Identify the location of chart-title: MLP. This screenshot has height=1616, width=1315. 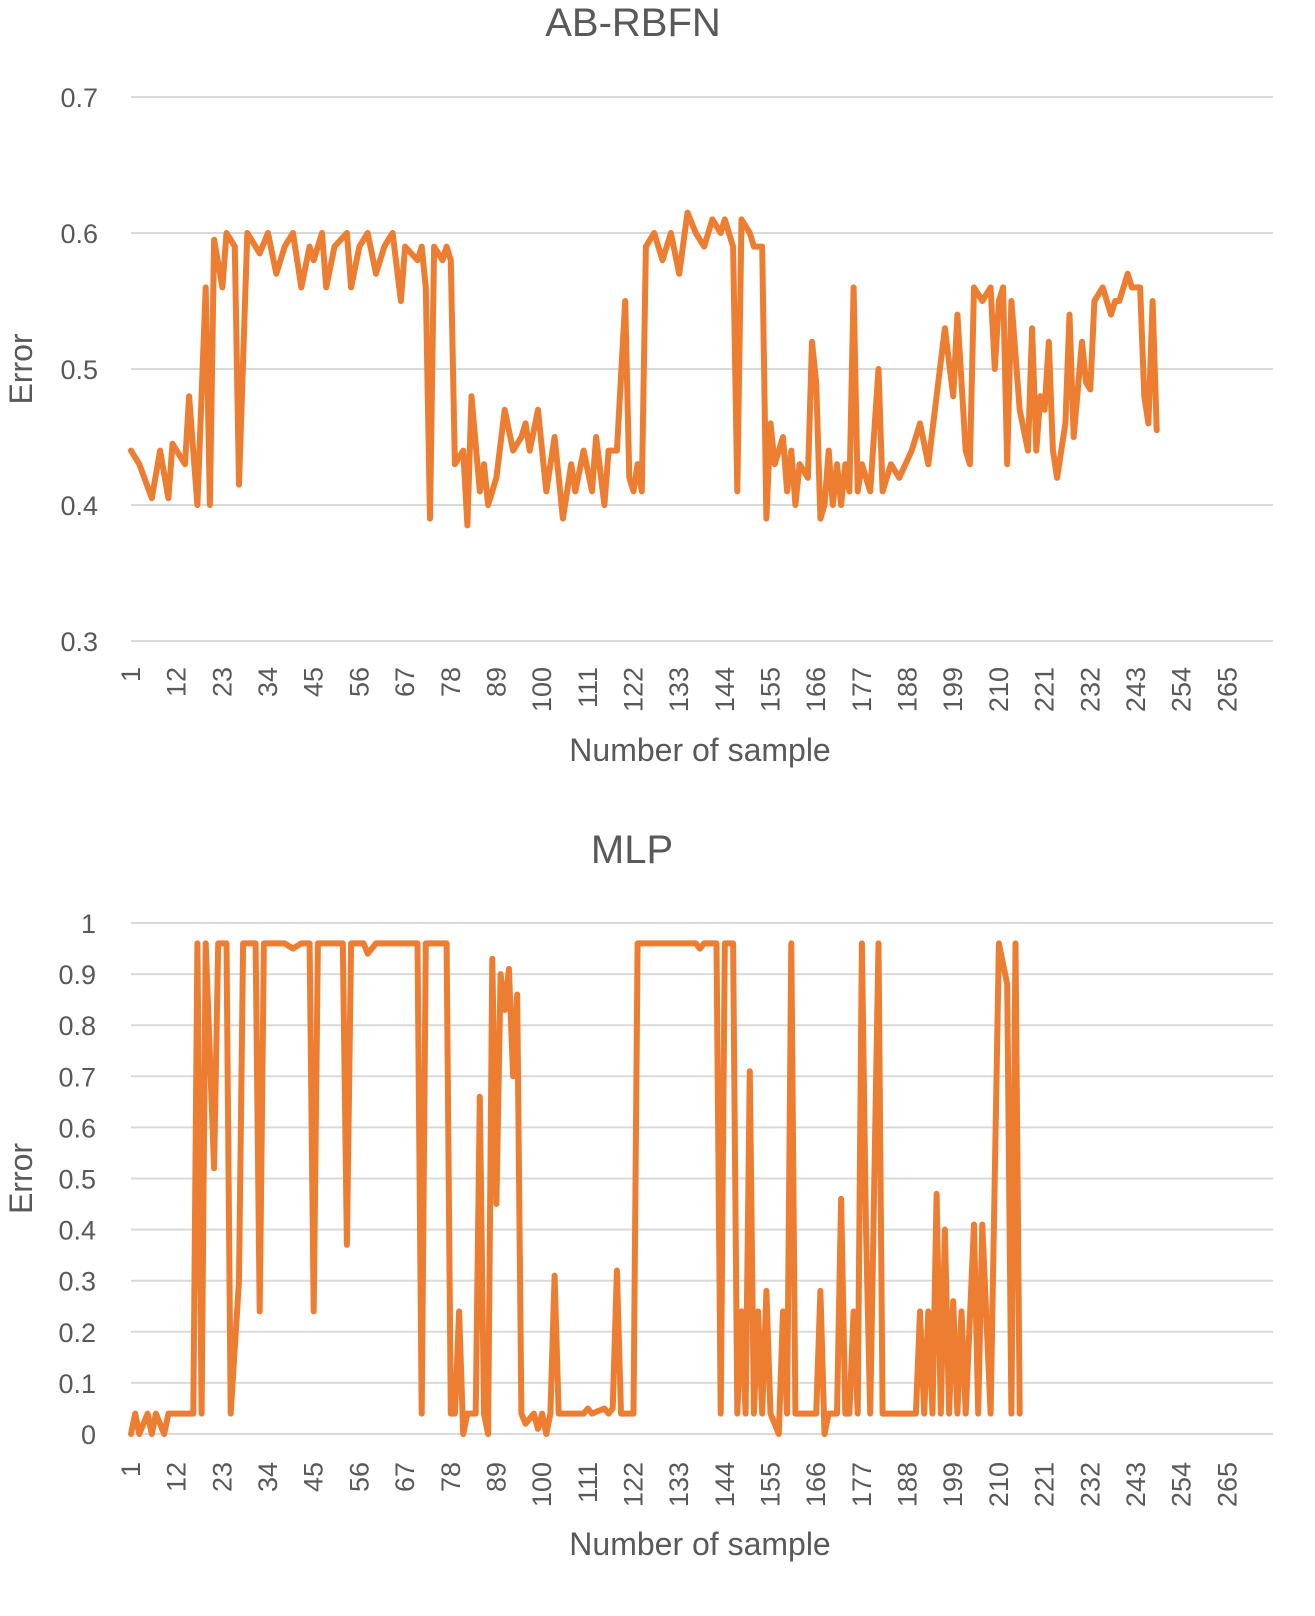
(632, 850).